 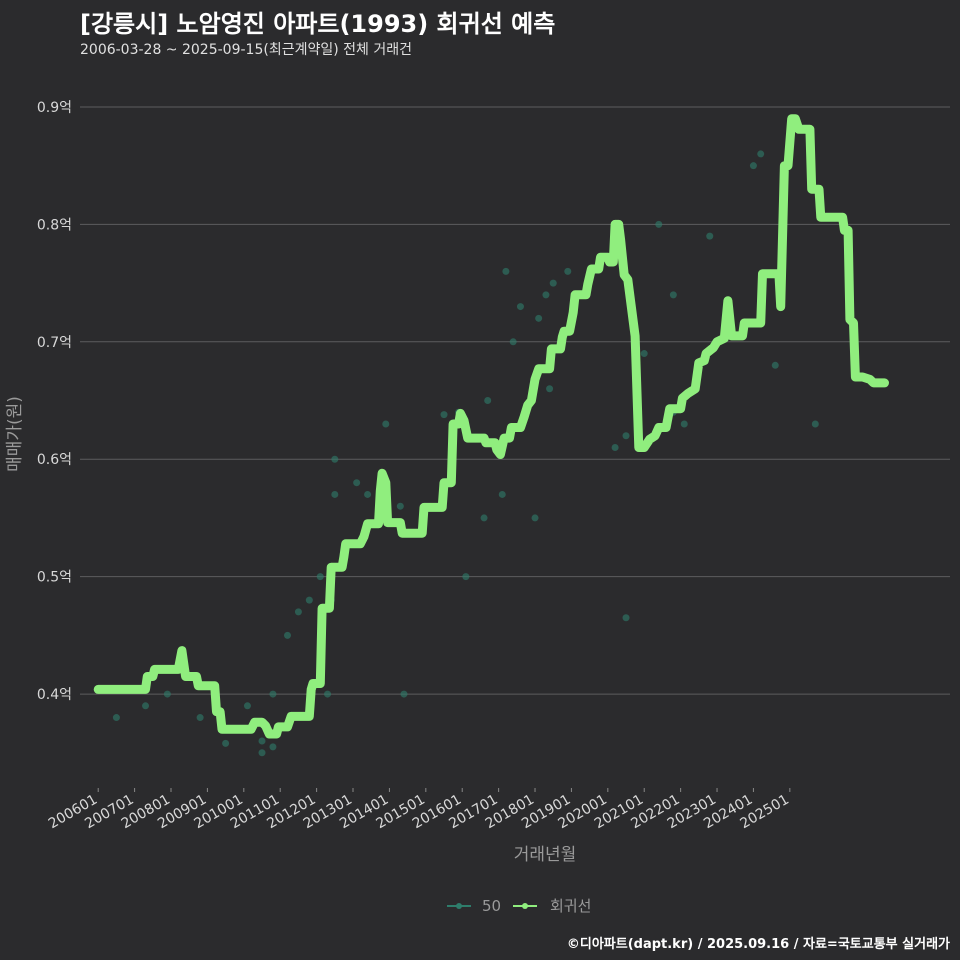 I want to click on legend-label-regression: 회귀선, so click(x=570, y=906).